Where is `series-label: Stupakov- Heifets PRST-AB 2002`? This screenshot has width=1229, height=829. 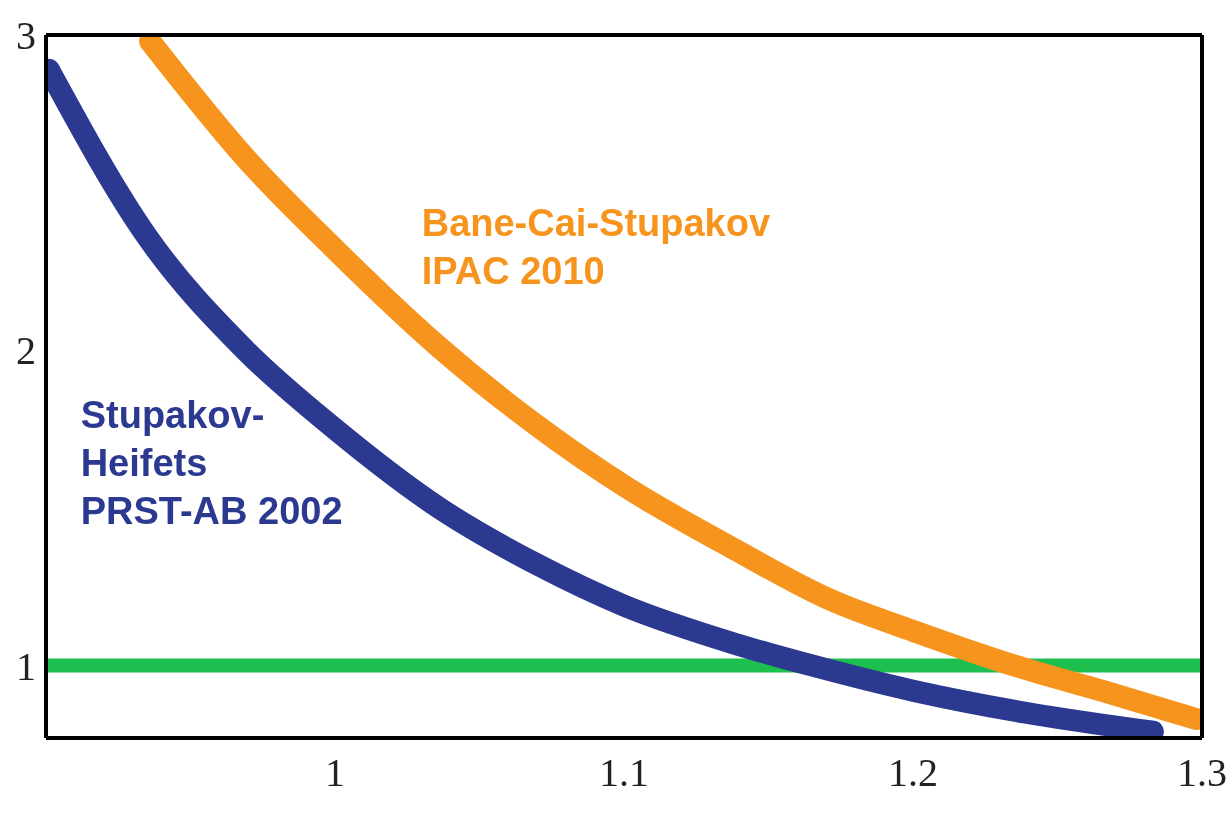 series-label: Stupakov- Heifets PRST-AB 2002 is located at coordinates (211, 464).